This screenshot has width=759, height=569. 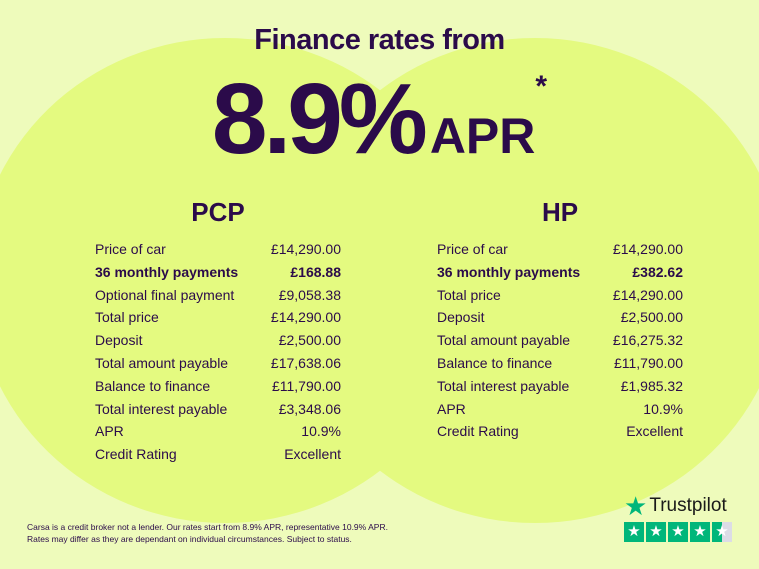 What do you see at coordinates (319, 119) in the screenshot?
I see `rate-value: 8.9%` at bounding box center [319, 119].